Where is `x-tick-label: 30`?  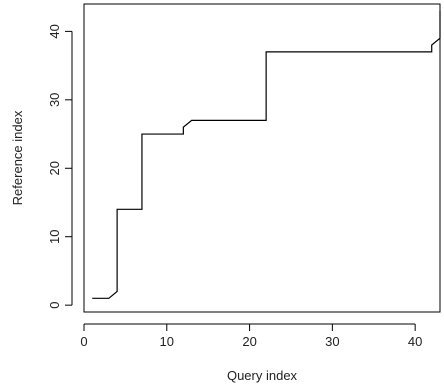 x-tick-label: 30 is located at coordinates (332, 341).